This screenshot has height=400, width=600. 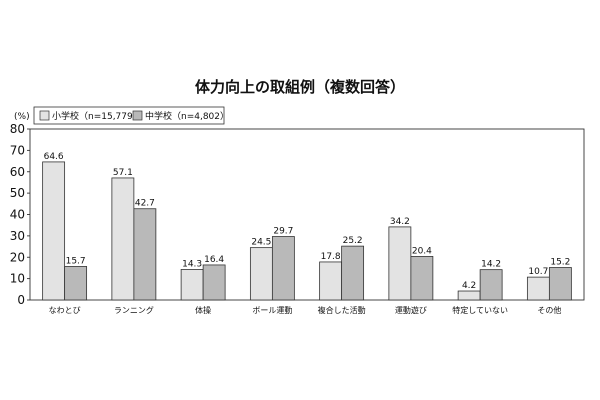 I want to click on legend: 小学校（n=15,779） 中学校（n=4,802）, so click(x=131, y=115).